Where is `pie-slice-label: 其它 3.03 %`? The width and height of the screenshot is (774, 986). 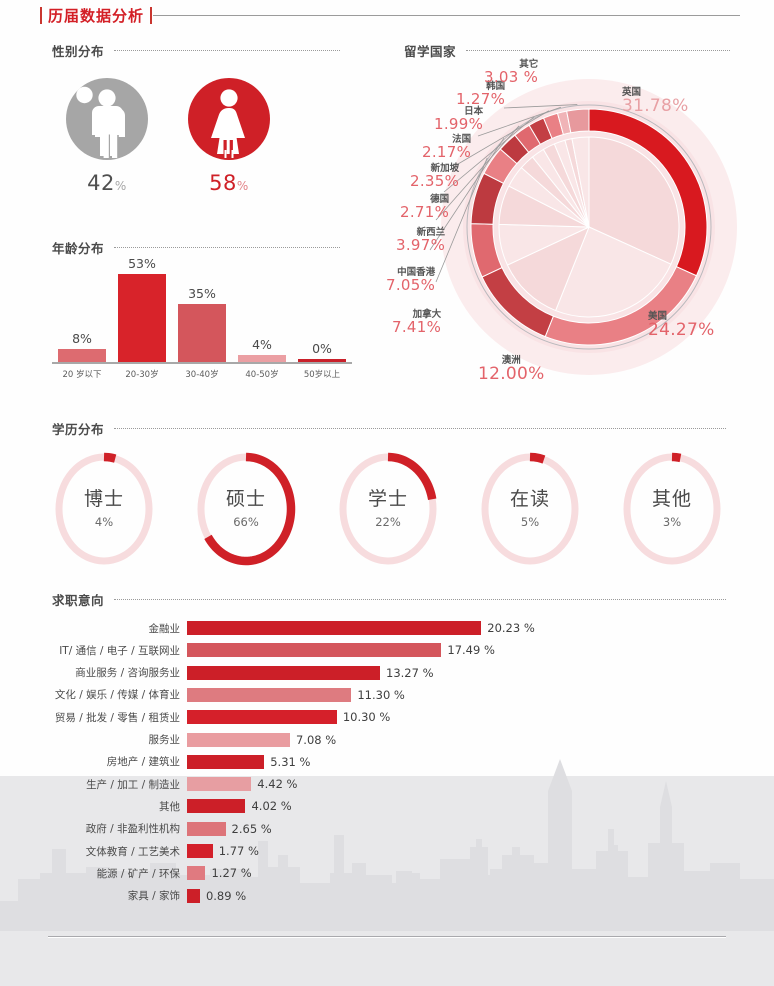 pie-slice-label: 其它 3.03 % is located at coordinates (511, 73).